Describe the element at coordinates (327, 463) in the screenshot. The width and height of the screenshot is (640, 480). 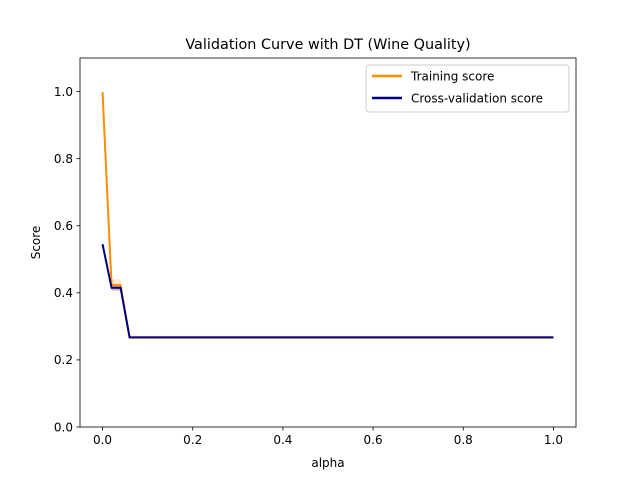
I see `x-axis-label: alpha` at that location.